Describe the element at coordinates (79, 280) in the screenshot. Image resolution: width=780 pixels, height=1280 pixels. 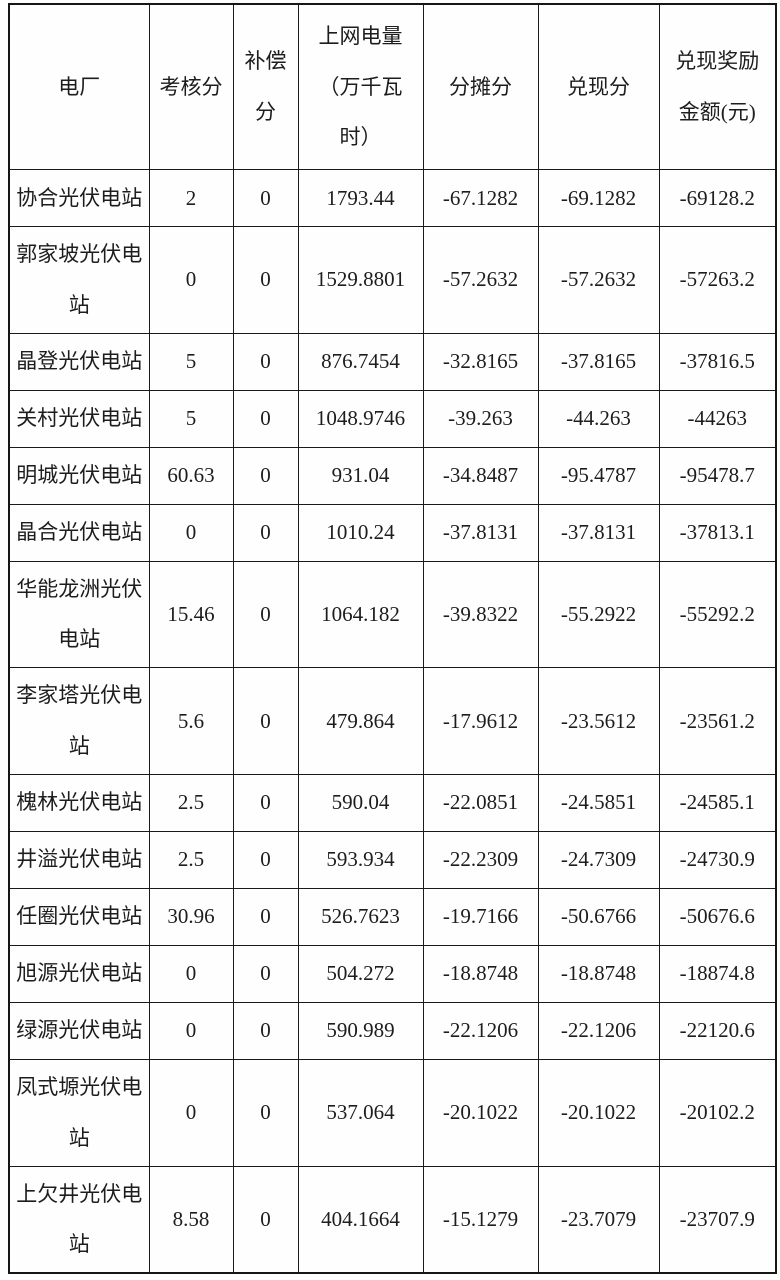
I see `plant-cell: 郭家坡光伏电站` at that location.